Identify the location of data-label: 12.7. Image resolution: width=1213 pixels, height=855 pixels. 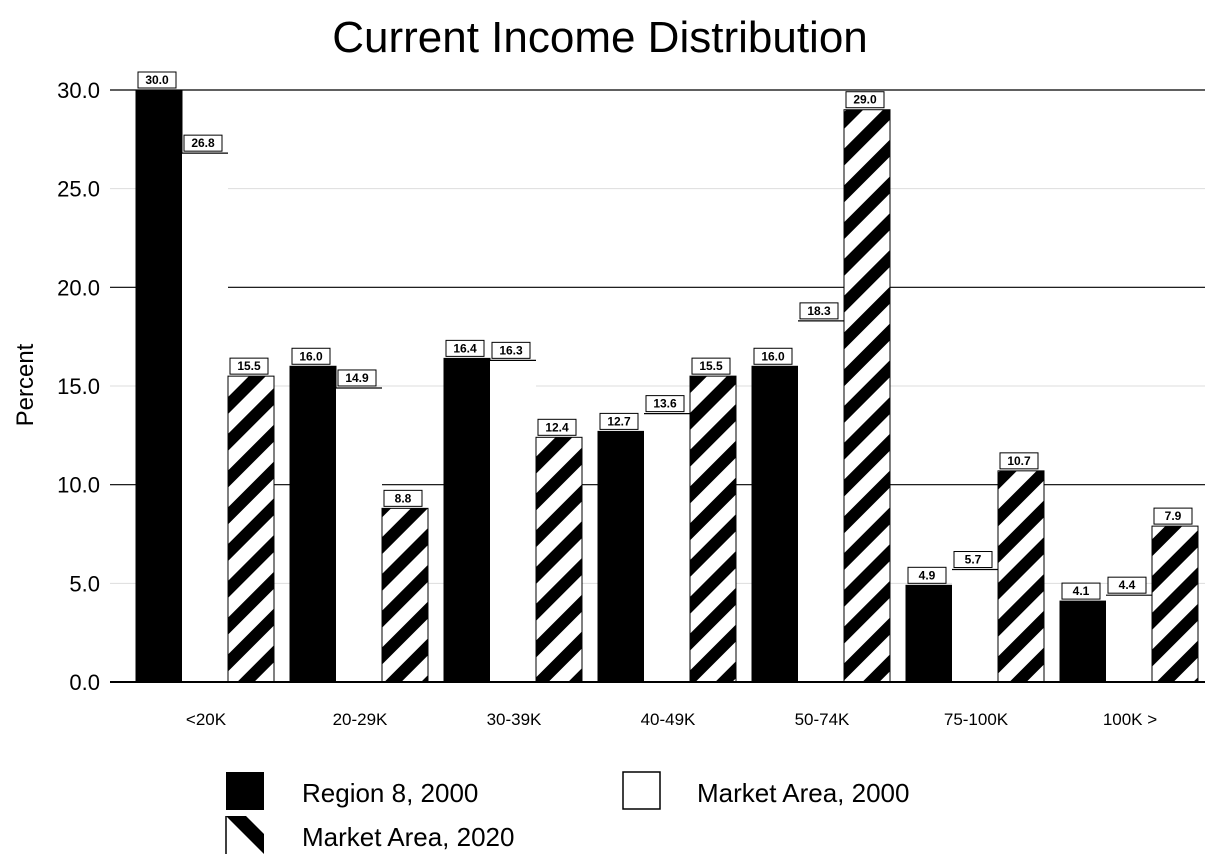
(619, 421).